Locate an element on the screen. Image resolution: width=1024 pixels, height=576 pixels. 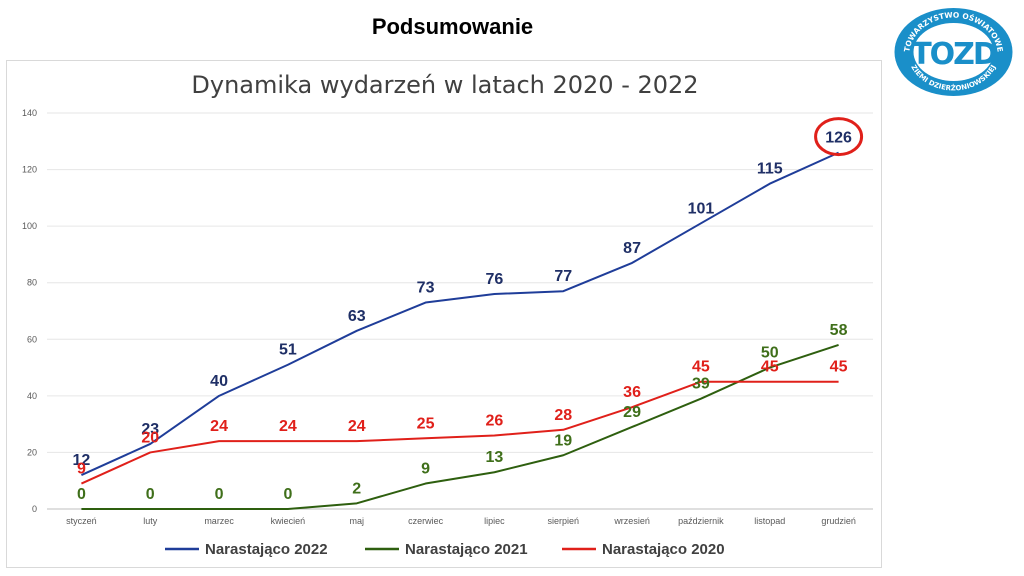
y-tick-label: 0 is located at coordinates (34, 509).